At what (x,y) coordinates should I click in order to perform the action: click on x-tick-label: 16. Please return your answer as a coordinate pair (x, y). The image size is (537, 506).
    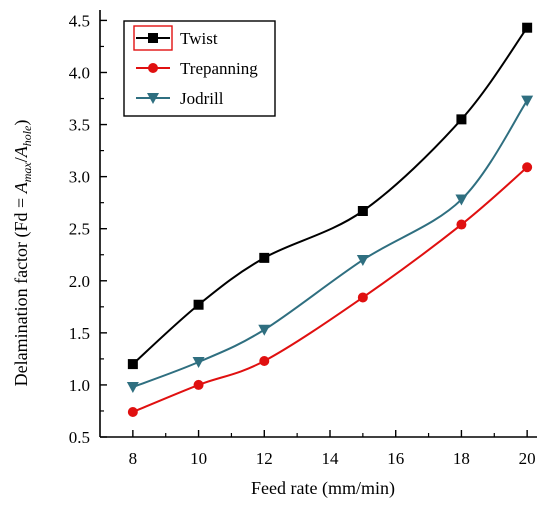
    Looking at the image, I should click on (395, 458).